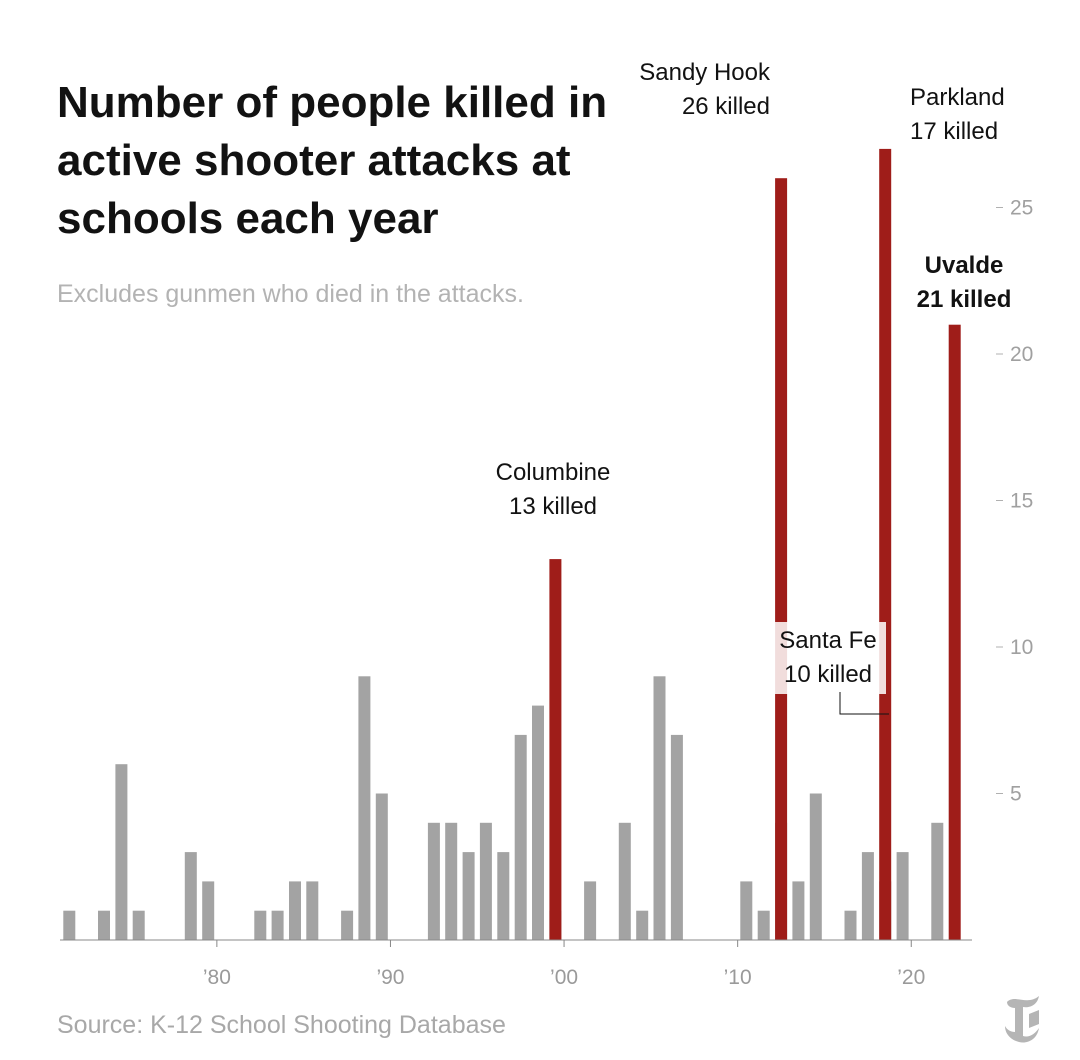 The height and width of the screenshot is (1060, 1080). I want to click on bar-gray-1984, so click(295, 910).